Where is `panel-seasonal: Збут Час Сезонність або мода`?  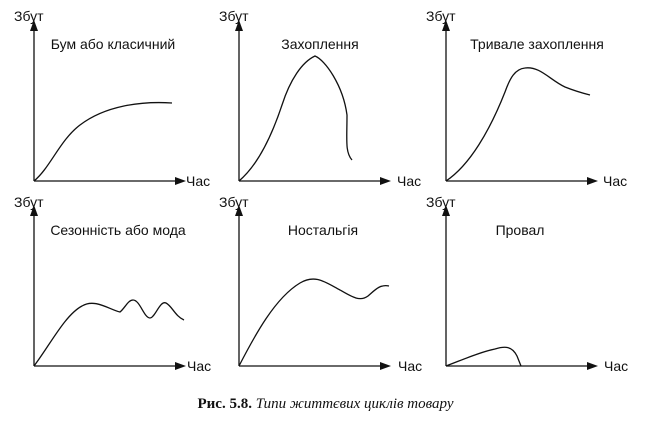 panel-seasonal: Збут Час Сезонність або мода is located at coordinates (112, 284).